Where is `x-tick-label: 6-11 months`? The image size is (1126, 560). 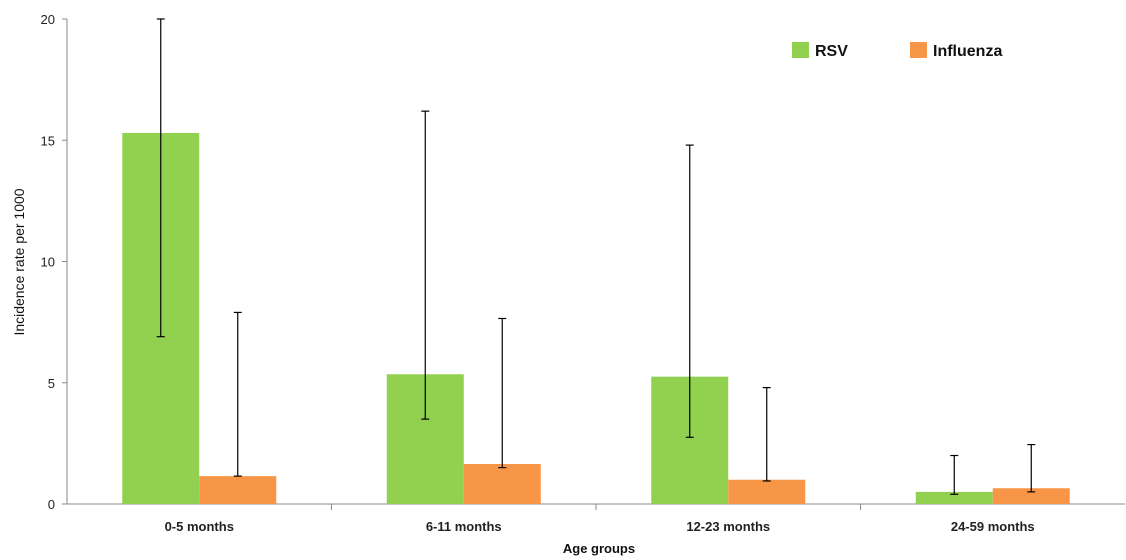 x-tick-label: 6-11 months is located at coordinates (464, 526).